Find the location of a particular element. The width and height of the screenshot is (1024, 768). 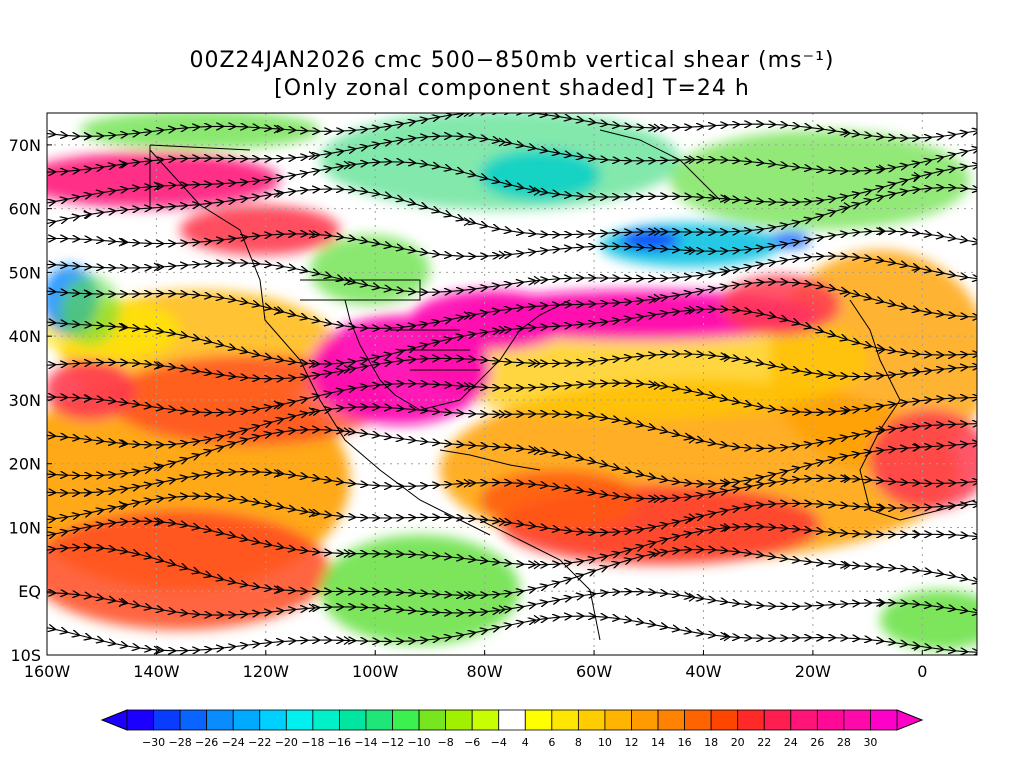

colorbar-label: −24 is located at coordinates (233, 742).